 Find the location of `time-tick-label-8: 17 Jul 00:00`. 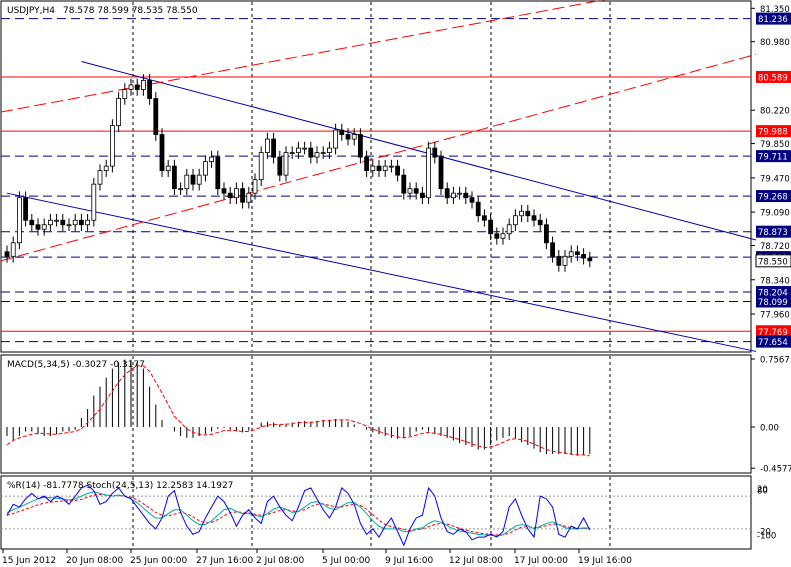

time-tick-label-8: 17 Jul 00:00 is located at coordinates (541, 561).